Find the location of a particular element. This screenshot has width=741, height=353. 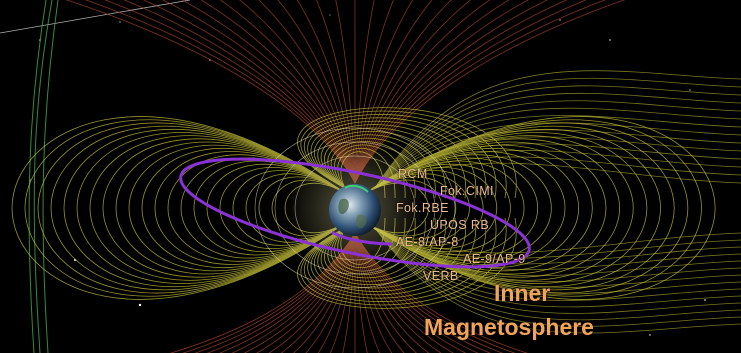

label-verb: VERB is located at coordinates (441, 276).